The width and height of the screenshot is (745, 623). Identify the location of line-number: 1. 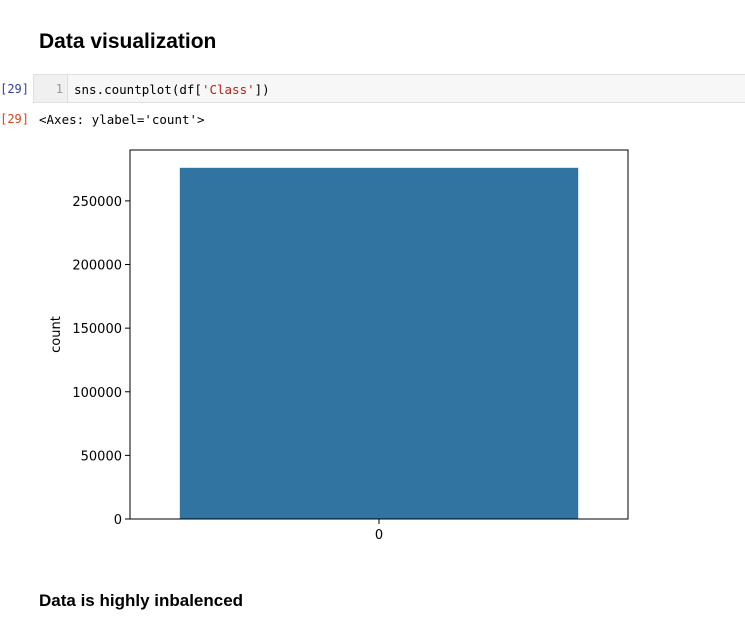
(59, 89).